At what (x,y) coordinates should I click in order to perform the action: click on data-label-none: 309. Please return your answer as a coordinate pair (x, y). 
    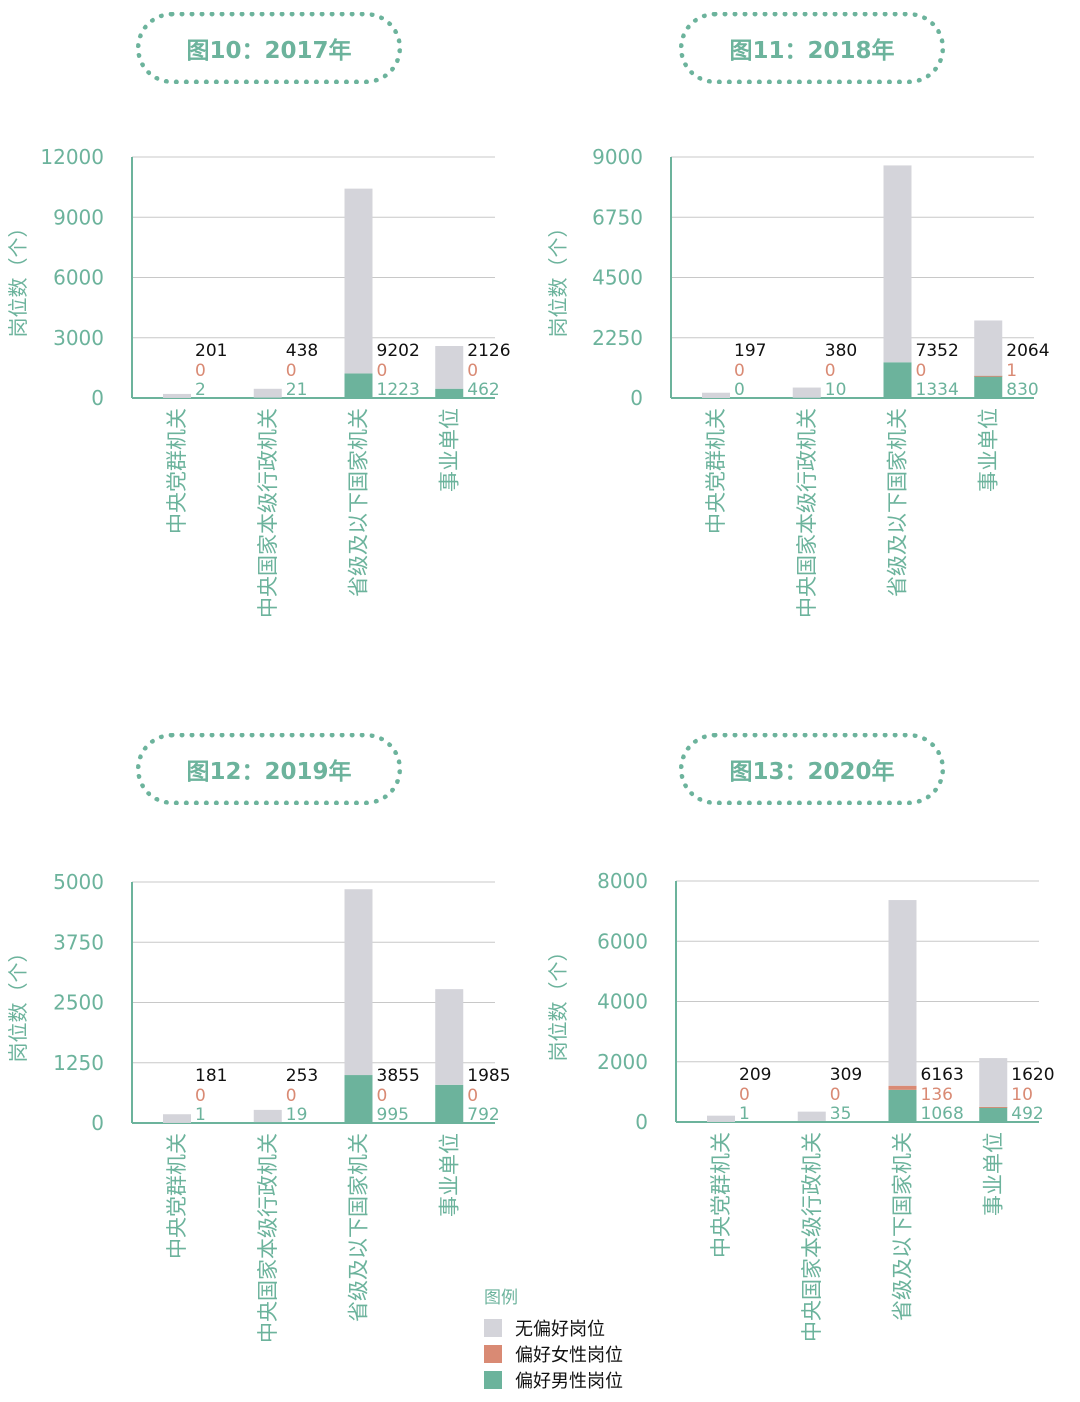
    Looking at the image, I should click on (846, 1075).